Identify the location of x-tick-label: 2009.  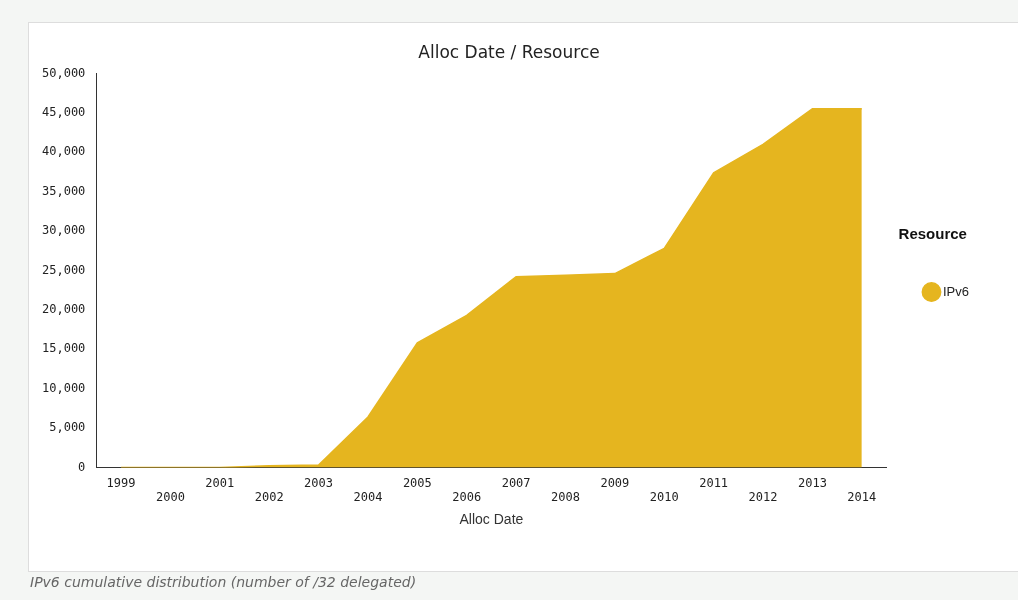
(615, 482).